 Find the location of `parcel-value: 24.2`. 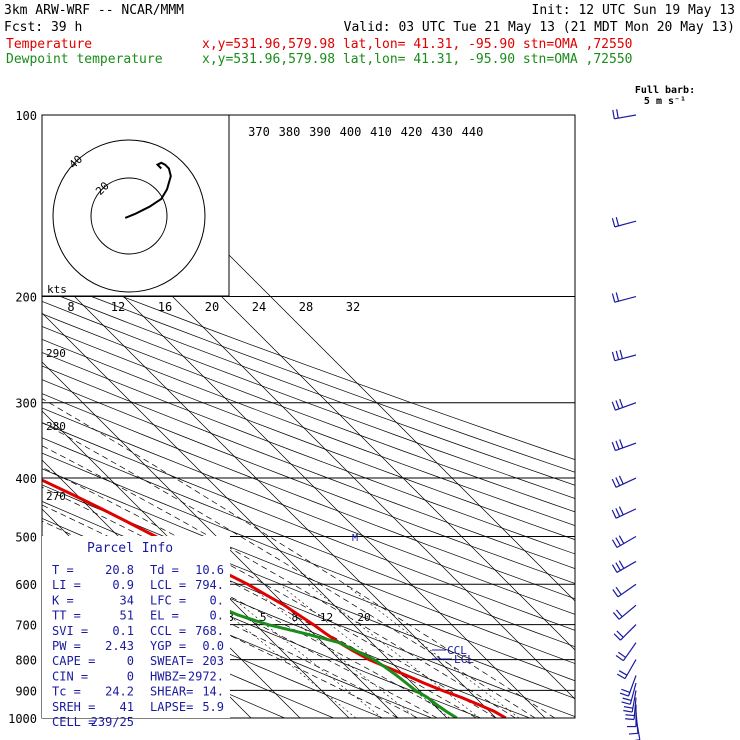

parcel-value: 24.2 is located at coordinates (119, 692).